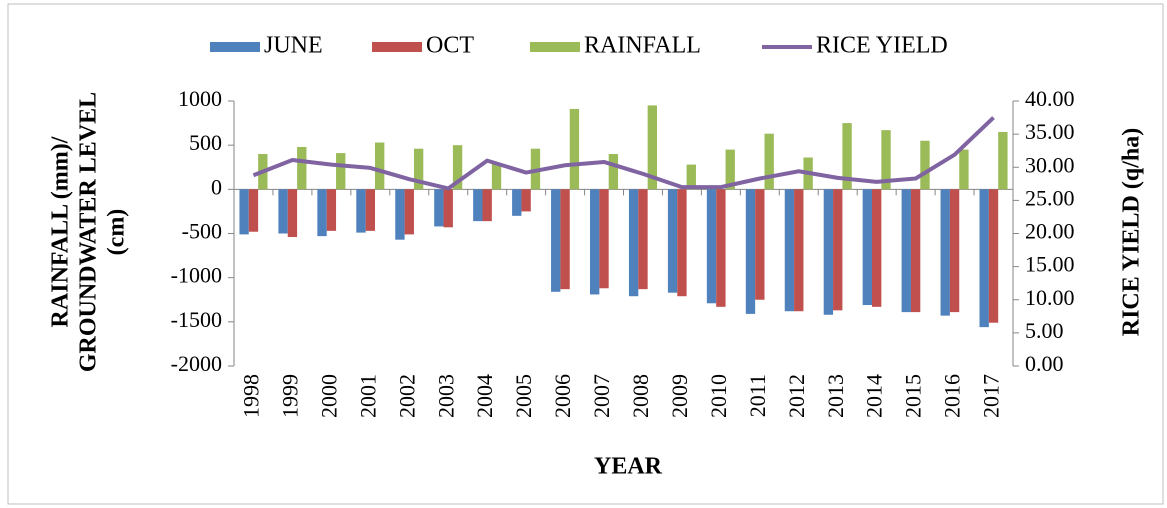  I want to click on x-tick-label: 2006, so click(562, 396).